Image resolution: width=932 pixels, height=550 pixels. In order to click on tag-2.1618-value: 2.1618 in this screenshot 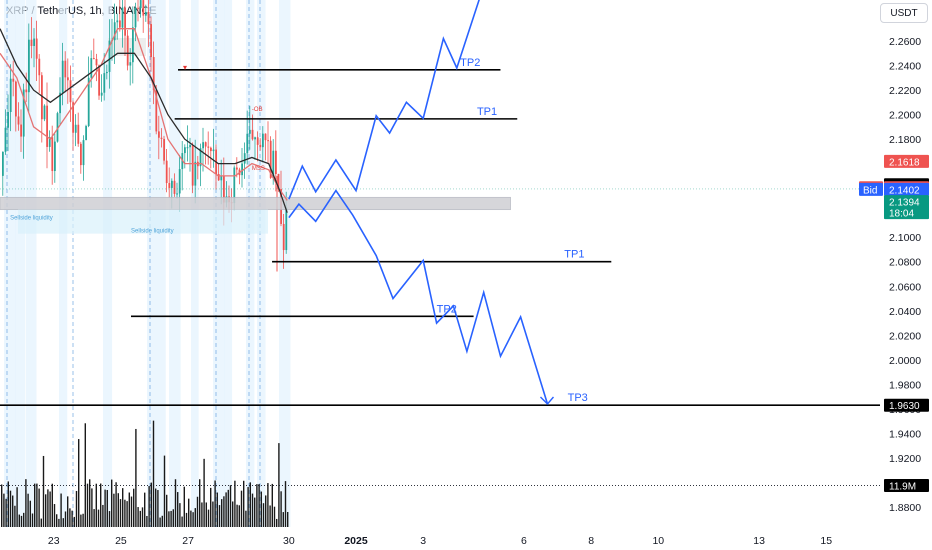, I will do `click(904, 162)`.